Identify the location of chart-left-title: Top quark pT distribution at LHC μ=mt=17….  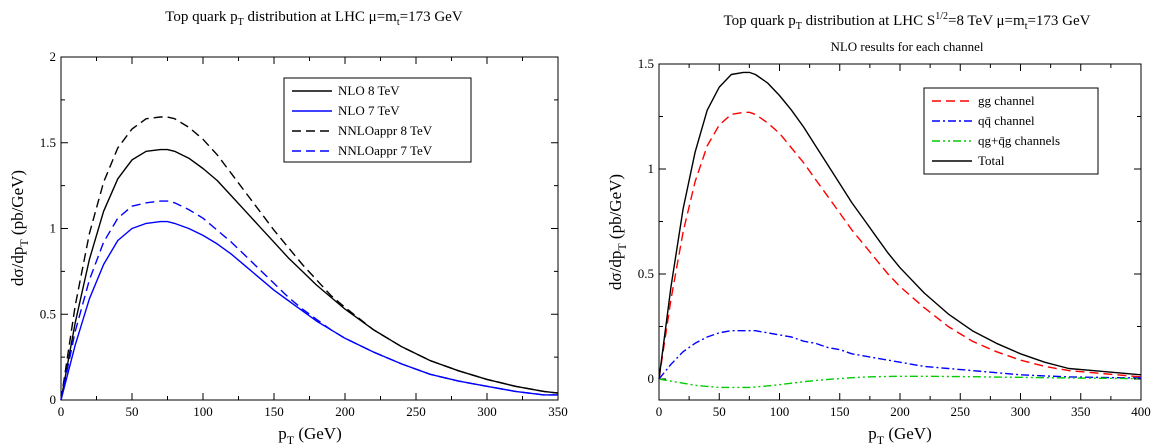
(314, 18).